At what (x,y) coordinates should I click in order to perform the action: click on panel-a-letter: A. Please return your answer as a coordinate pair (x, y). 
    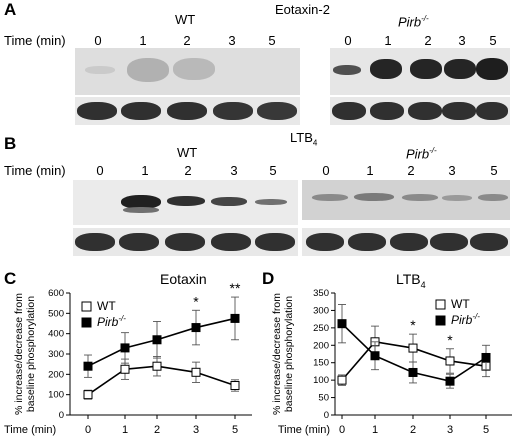
    Looking at the image, I should click on (10, 9).